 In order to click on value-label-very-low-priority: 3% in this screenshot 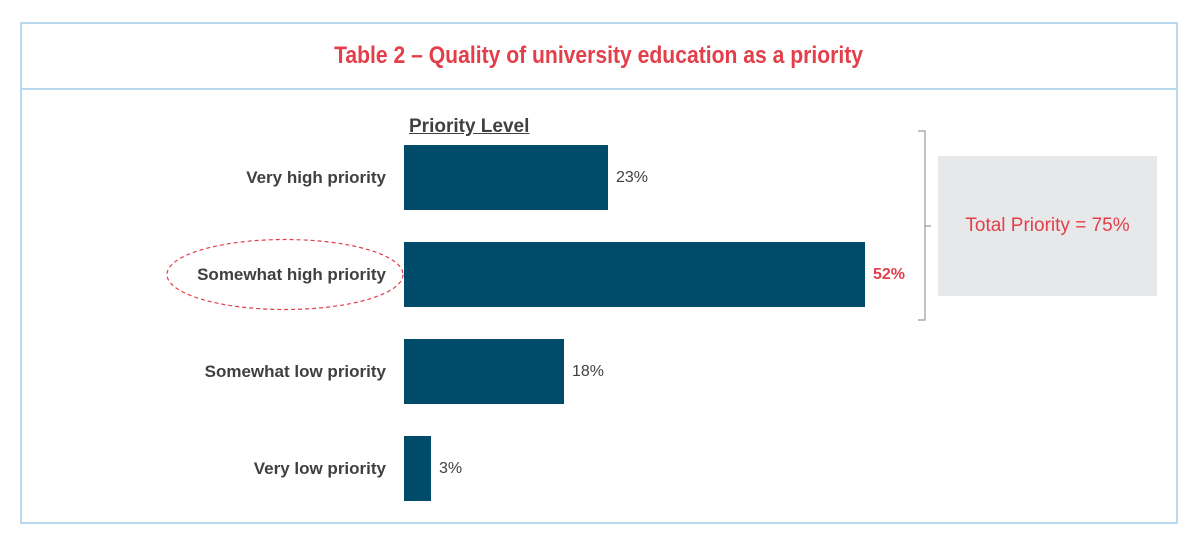, I will do `click(451, 468)`.